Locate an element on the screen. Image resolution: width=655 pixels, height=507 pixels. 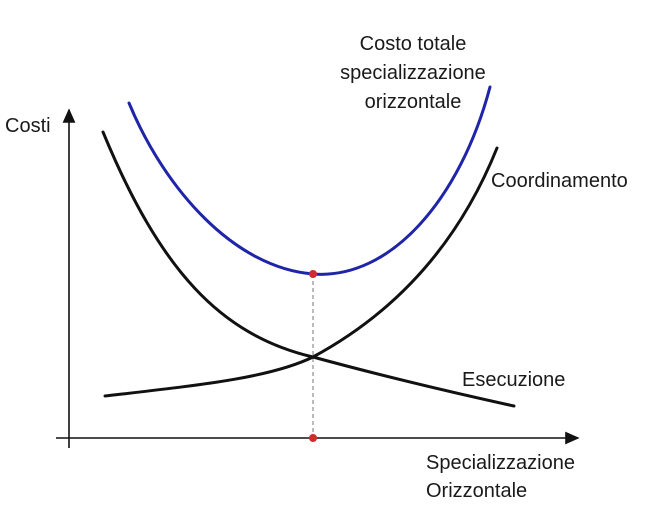
total-cost-label-line2: specializzazione is located at coordinates (413, 73).